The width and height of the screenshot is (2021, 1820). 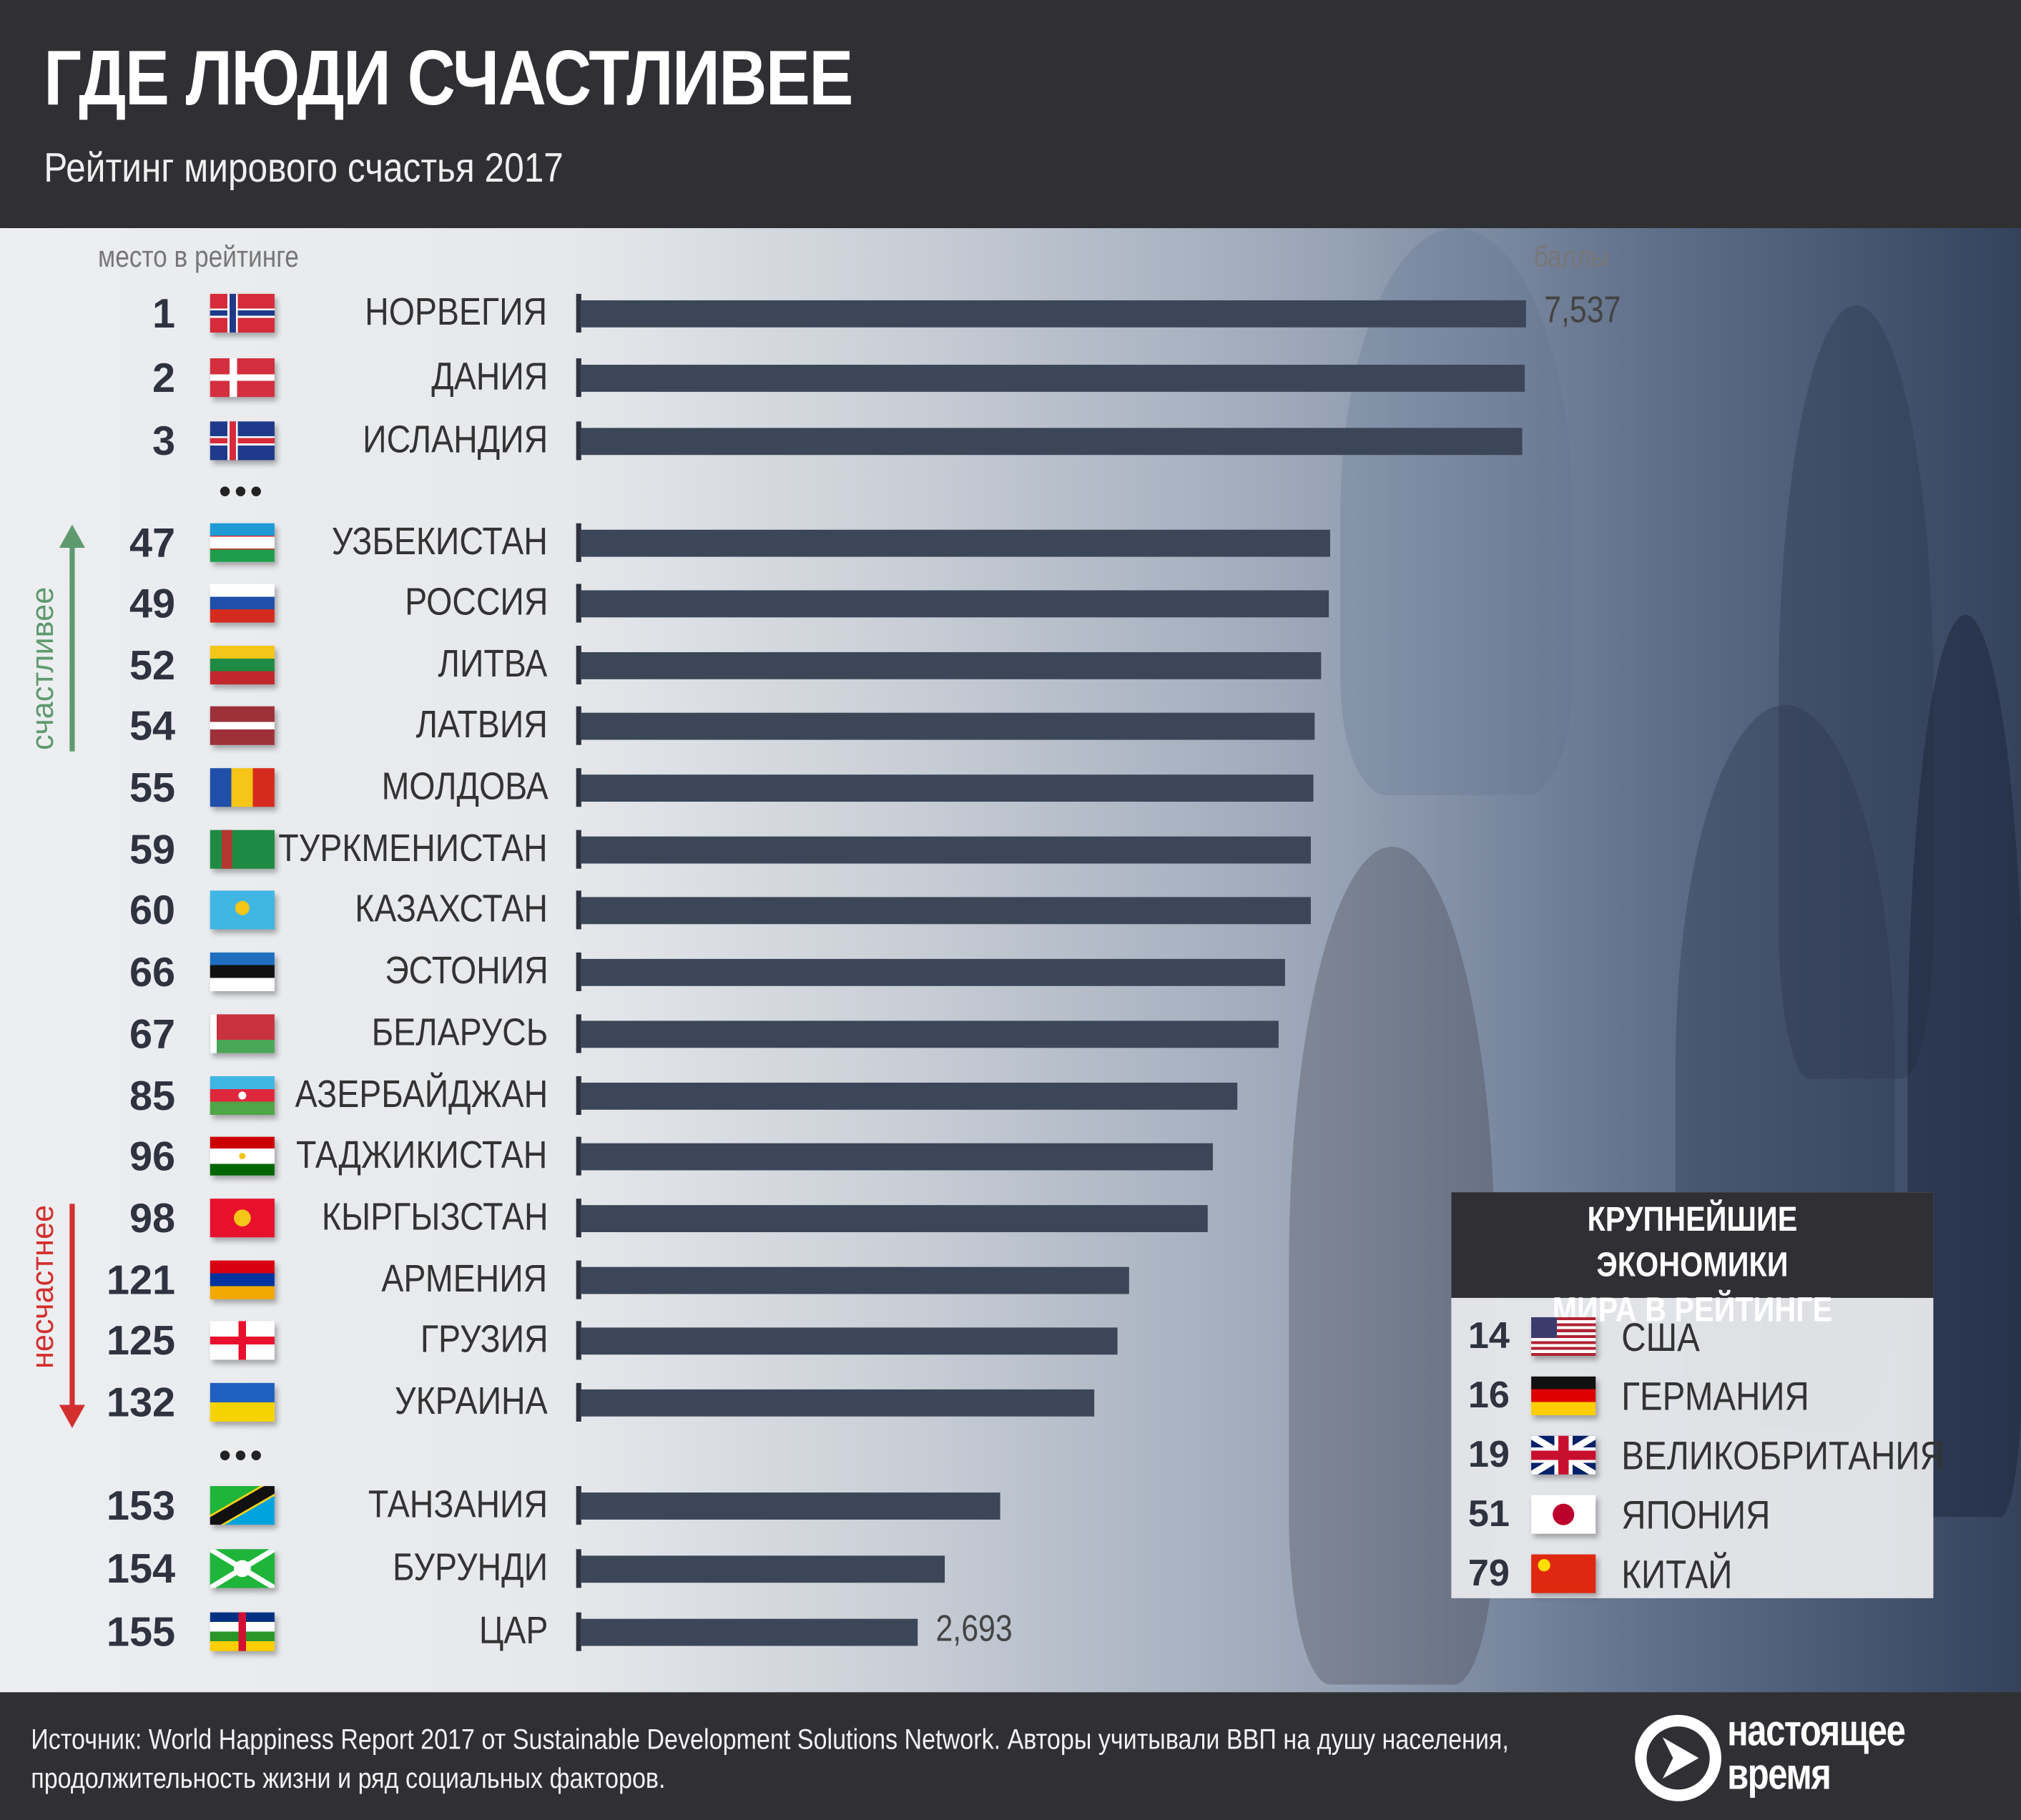 I want to click on rank-label: 153, so click(x=141, y=1505).